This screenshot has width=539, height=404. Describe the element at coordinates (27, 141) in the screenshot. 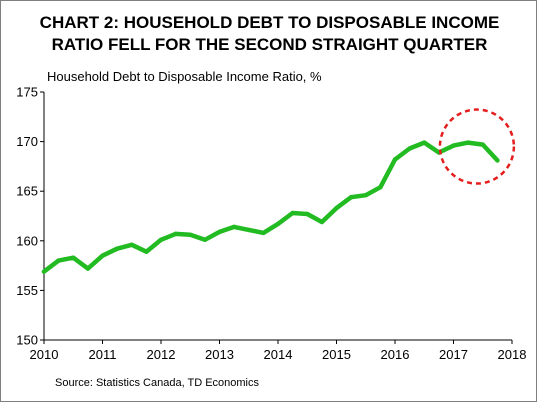

I see `y-tick-label: 170` at that location.